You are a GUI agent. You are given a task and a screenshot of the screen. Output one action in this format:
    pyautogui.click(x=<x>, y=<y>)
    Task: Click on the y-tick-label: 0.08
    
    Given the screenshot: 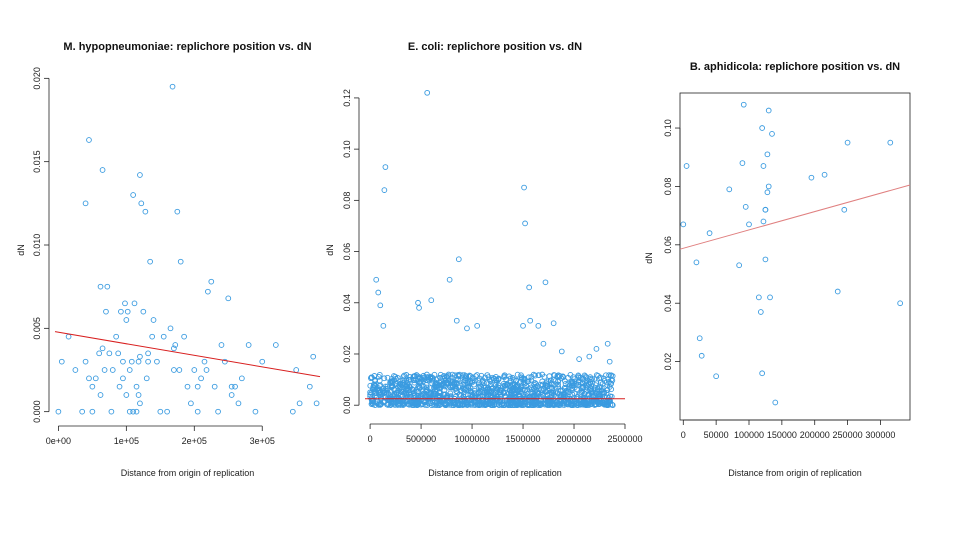 What is the action you would take?
    pyautogui.click(x=347, y=201)
    